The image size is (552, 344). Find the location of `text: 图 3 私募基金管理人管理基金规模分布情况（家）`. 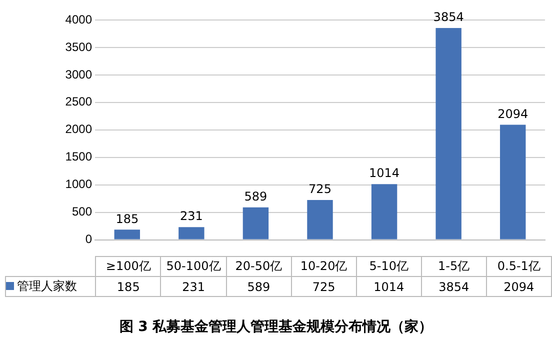

text: 图 3 私募基金管理人管理基金规模分布情况（家） is located at coordinates (276, 327).